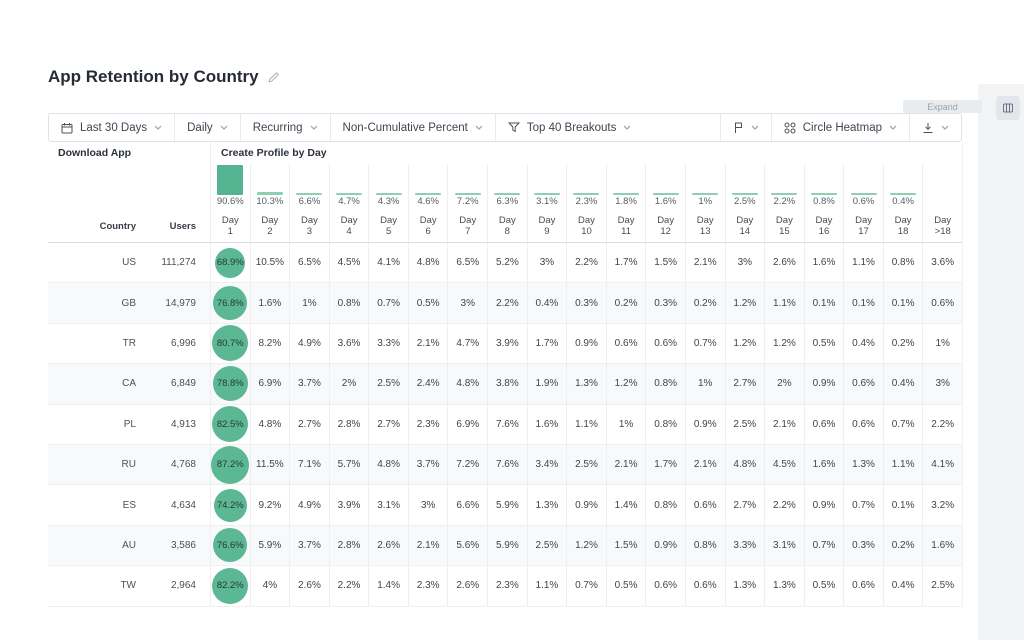 This screenshot has width=1024, height=640. Describe the element at coordinates (427, 303) in the screenshot. I see `retention-cell: 0.5%` at that location.